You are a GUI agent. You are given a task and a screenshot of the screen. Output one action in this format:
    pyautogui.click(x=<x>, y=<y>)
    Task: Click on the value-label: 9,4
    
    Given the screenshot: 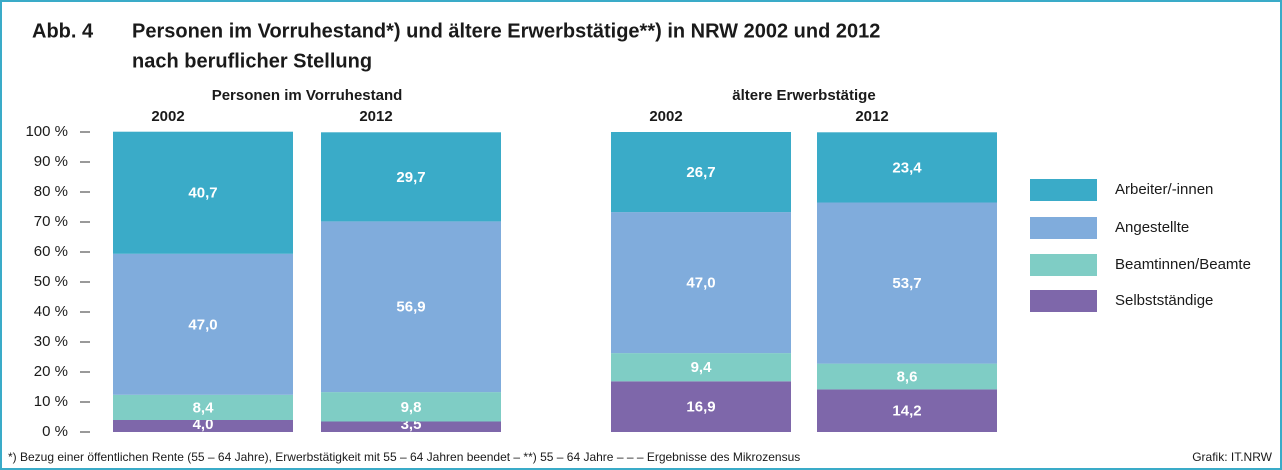 What is the action you would take?
    pyautogui.click(x=702, y=367)
    